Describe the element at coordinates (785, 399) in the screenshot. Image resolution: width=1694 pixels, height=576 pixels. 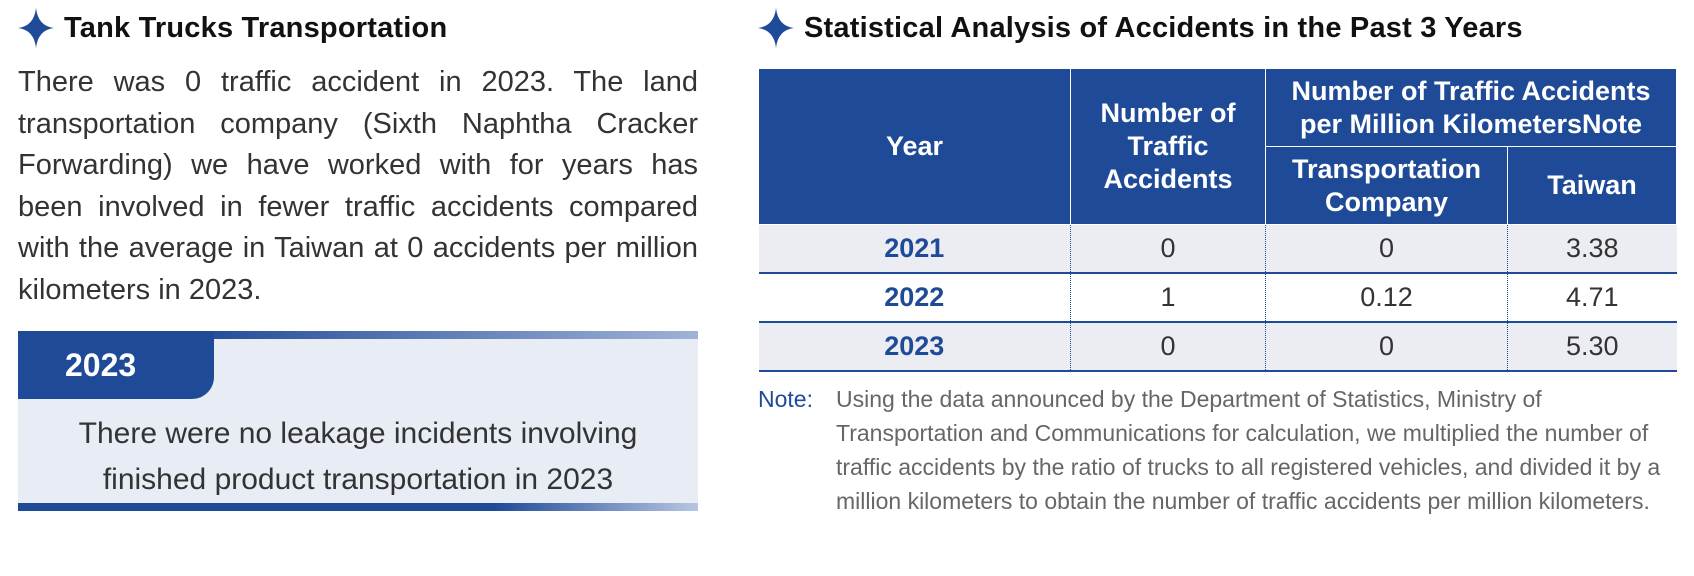
I see `note-label: Note:` at that location.